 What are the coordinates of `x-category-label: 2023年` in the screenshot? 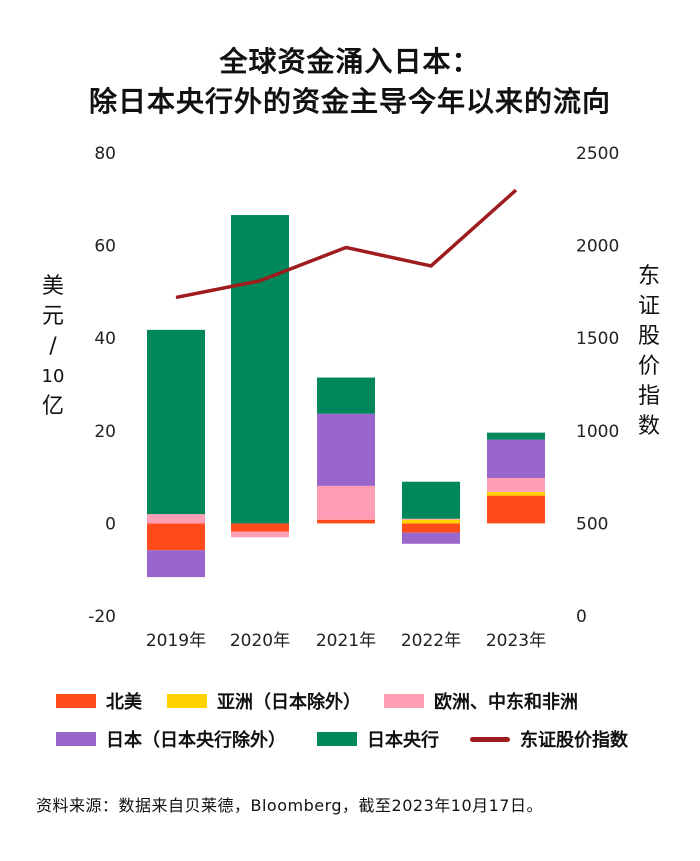 It's located at (516, 641).